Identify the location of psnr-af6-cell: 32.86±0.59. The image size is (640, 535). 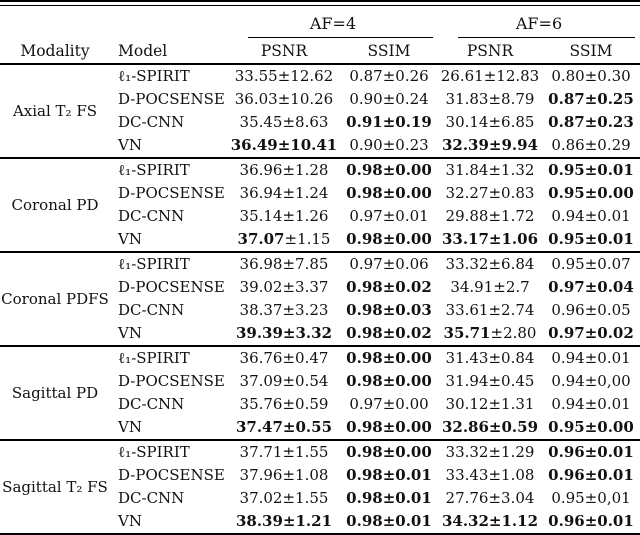
(490, 427).